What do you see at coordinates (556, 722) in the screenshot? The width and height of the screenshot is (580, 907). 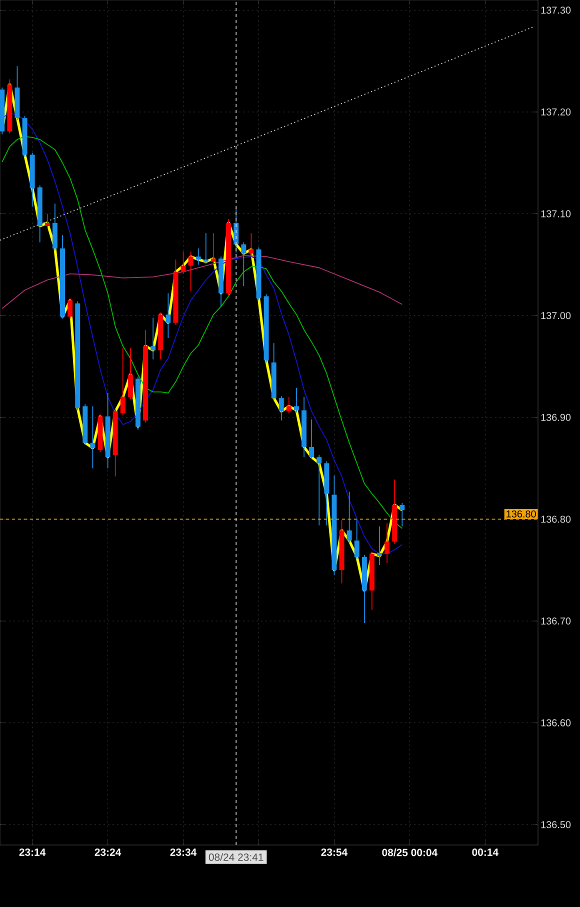 I see `y-tick-label: 136.60` at bounding box center [556, 722].